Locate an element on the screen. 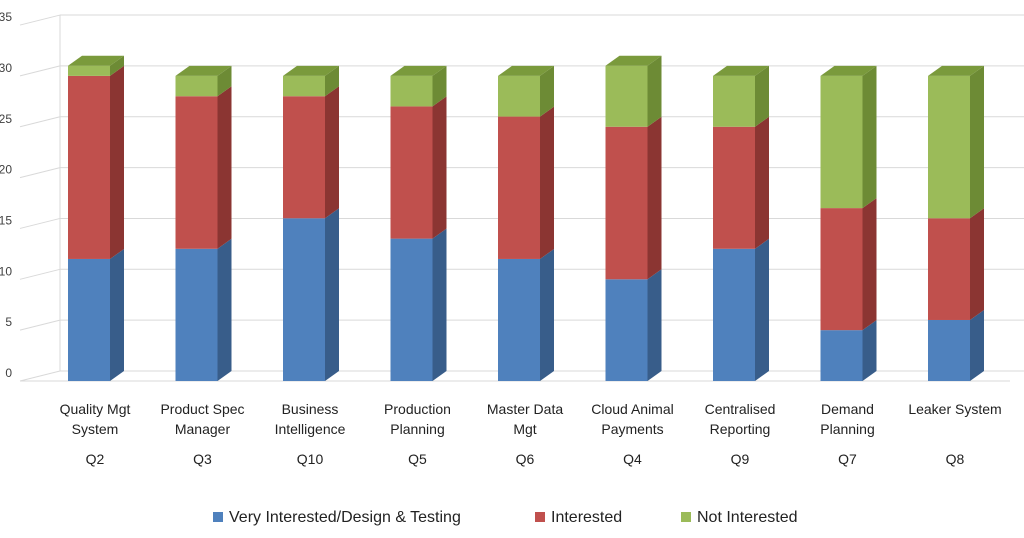 The image size is (1024, 538). category-label: Production is located at coordinates (417, 409).